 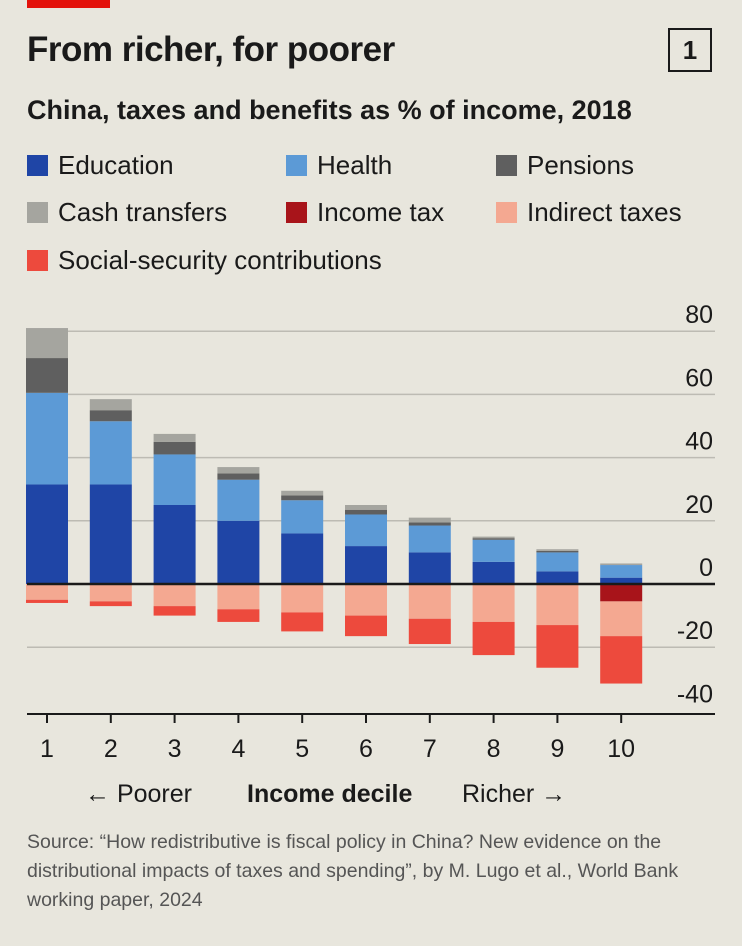 I want to click on legend-swatch-health, so click(x=296, y=165).